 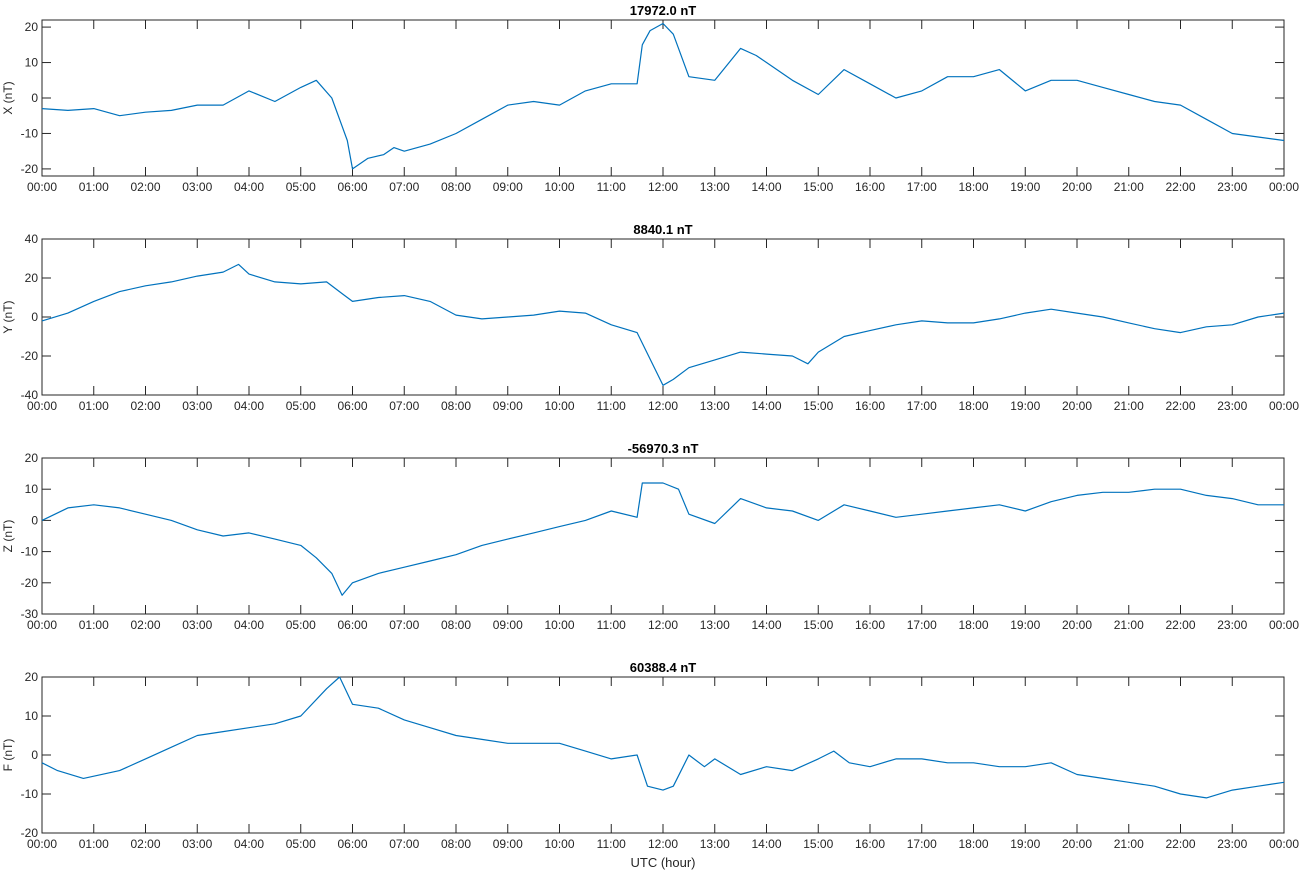 What do you see at coordinates (301, 187) in the screenshot?
I see `x-tick-label: 05:00` at bounding box center [301, 187].